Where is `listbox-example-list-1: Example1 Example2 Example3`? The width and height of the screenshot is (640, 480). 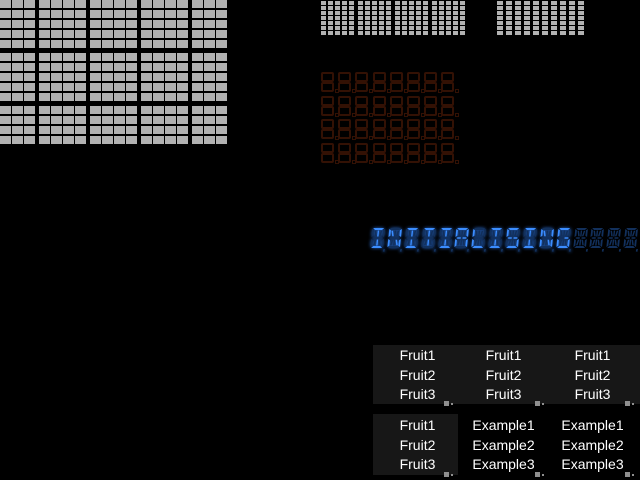 listbox-example-list-1: Example1 Example2 Example3 is located at coordinates (503, 445).